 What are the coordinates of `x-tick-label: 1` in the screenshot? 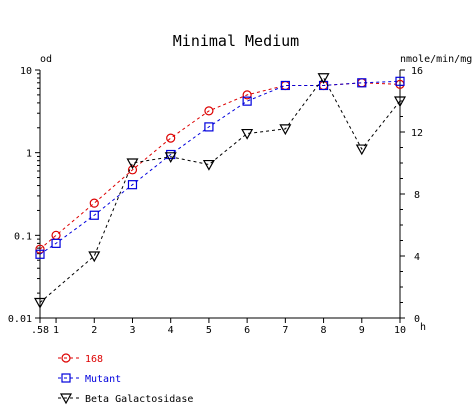 It's located at (56, 330).